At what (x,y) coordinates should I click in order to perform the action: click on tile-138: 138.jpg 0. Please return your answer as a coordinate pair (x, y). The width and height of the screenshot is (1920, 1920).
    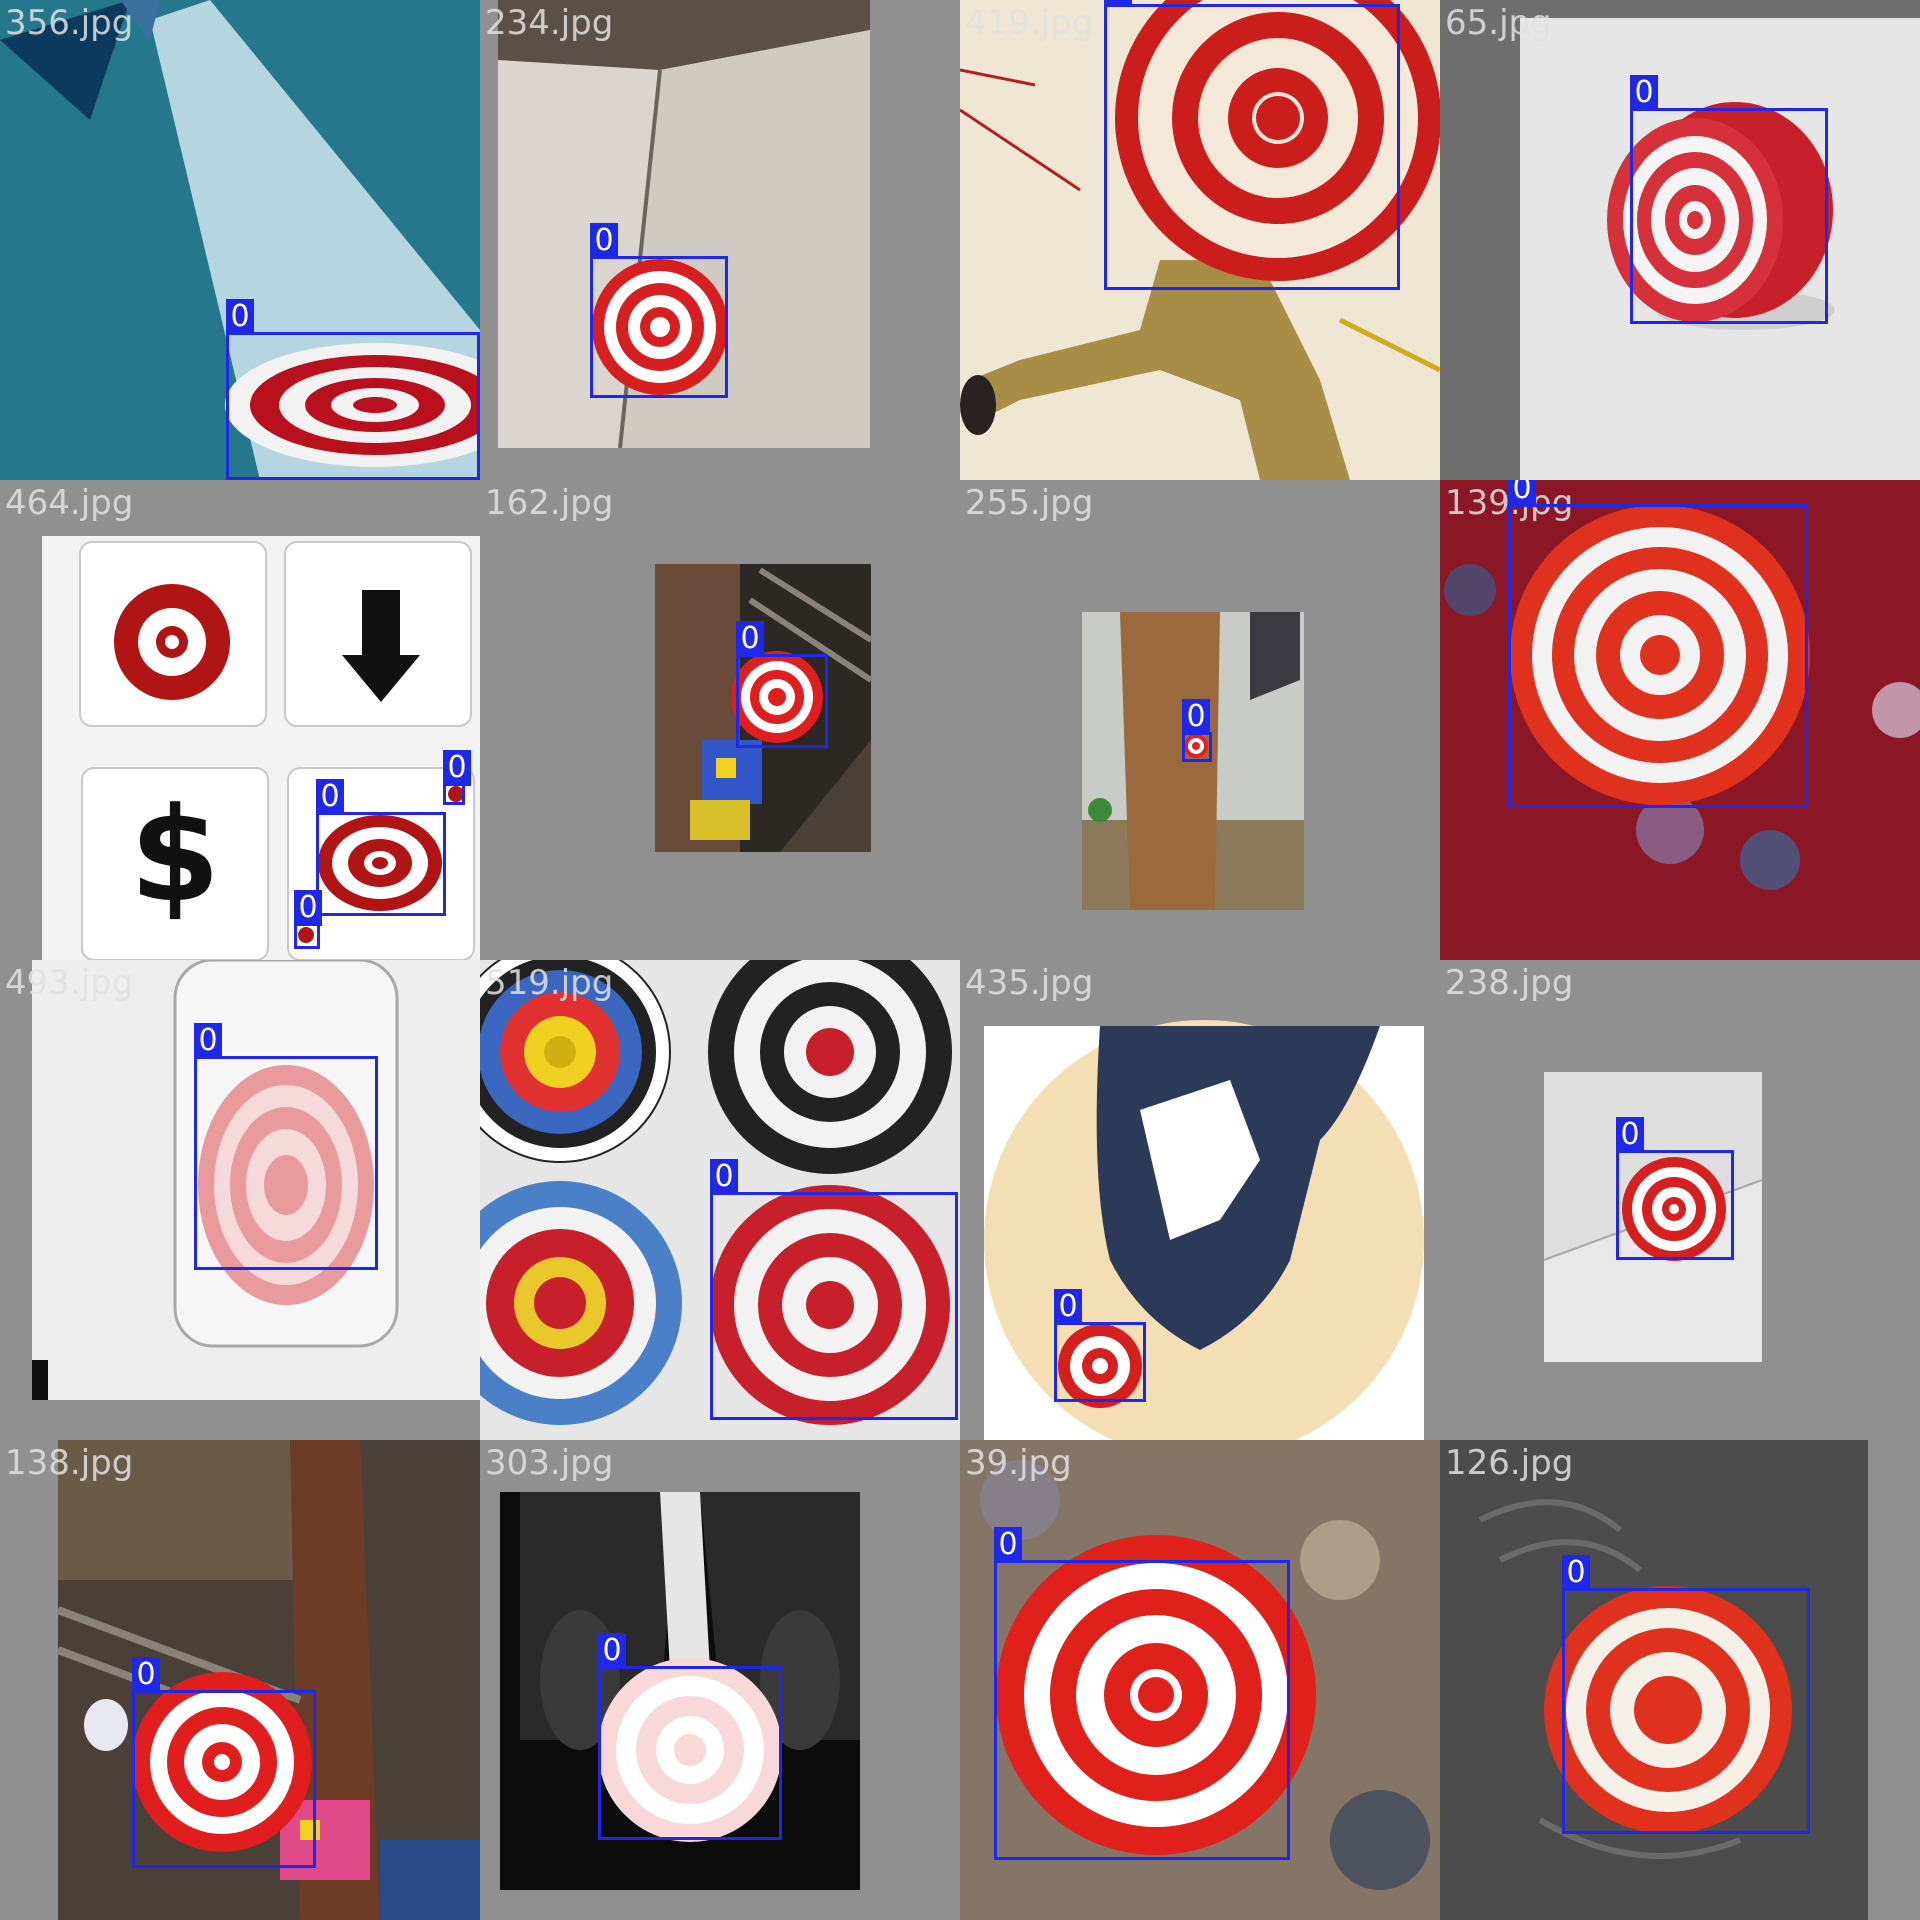
    Looking at the image, I should click on (240, 1680).